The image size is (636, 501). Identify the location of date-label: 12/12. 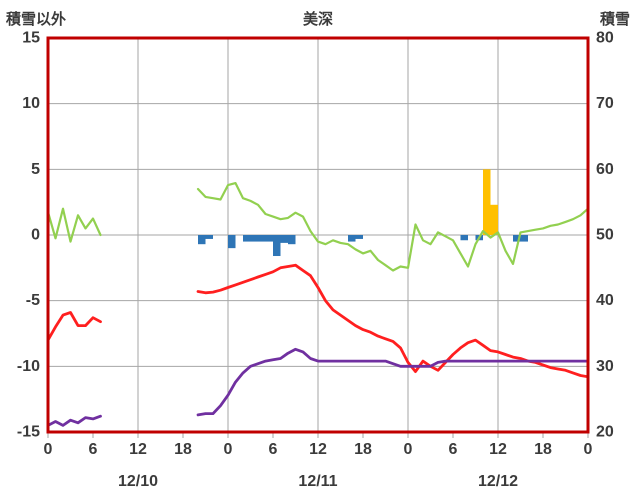
(498, 481).